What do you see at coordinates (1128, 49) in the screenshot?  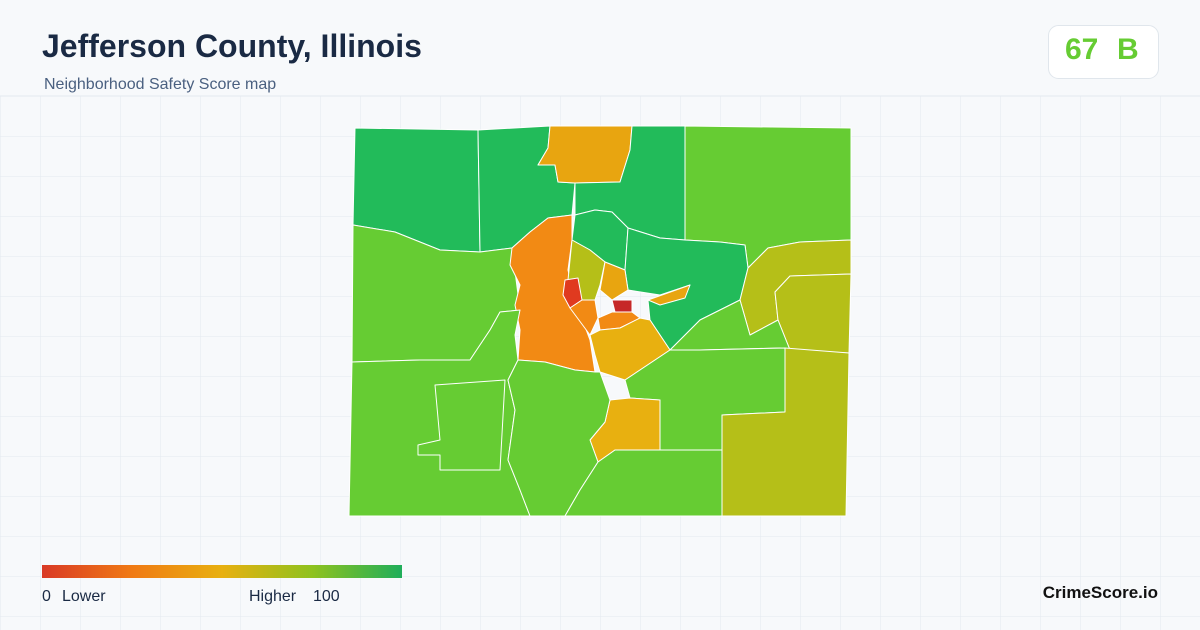 I see `score-grade: B` at bounding box center [1128, 49].